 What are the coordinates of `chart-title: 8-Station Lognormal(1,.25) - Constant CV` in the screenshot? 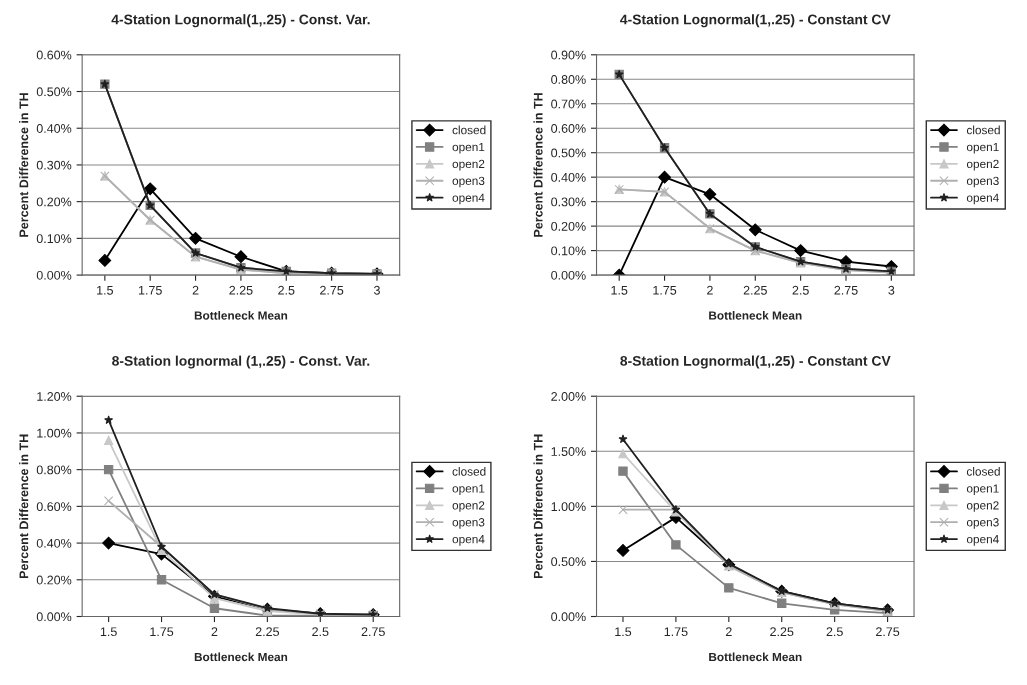 It's located at (755, 362).